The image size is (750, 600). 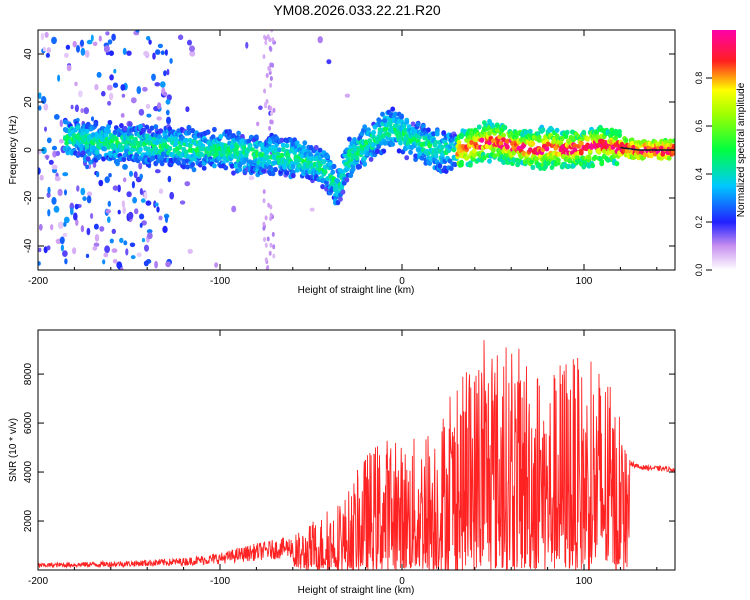 What do you see at coordinates (699, 222) in the screenshot?
I see `colorbar-tick-label: 0.2` at bounding box center [699, 222].